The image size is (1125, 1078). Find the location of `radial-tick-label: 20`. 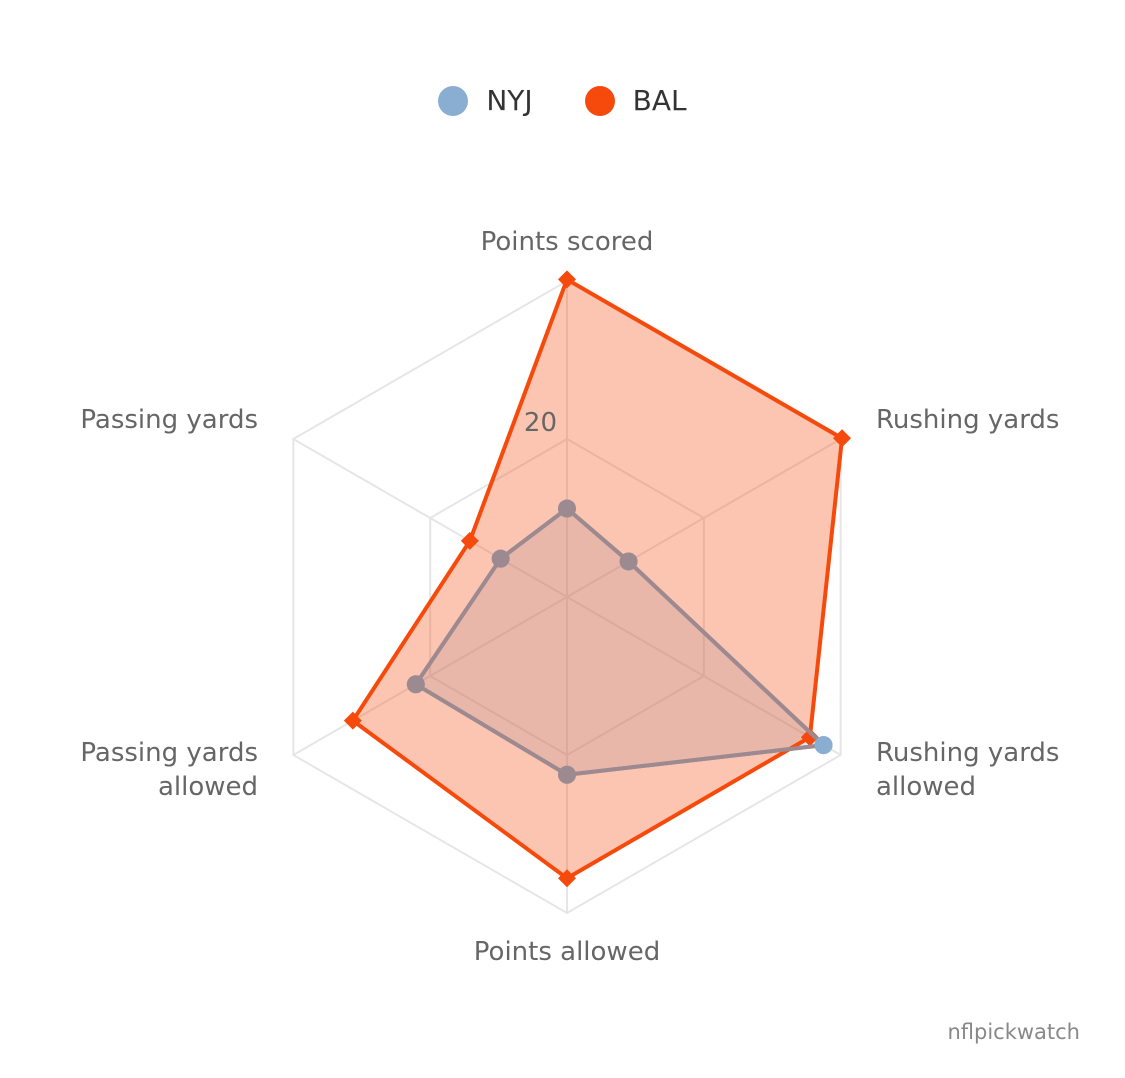

radial-tick-label: 20 is located at coordinates (540, 423).